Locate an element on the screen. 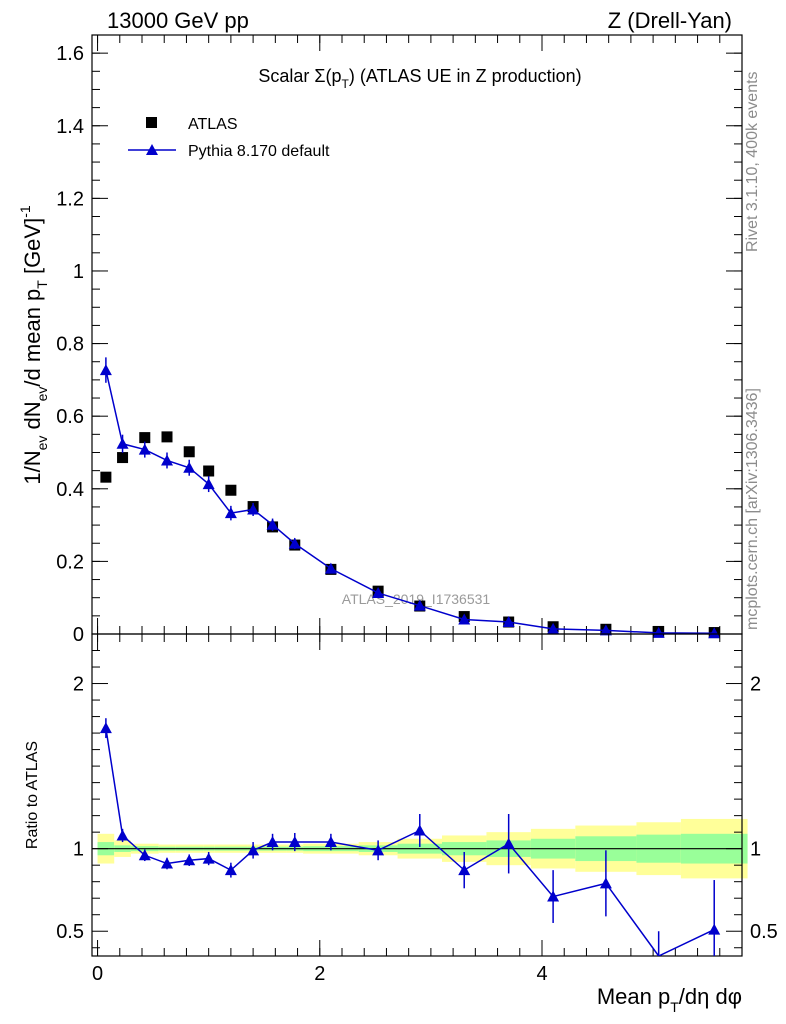  main-y-tick-label: 0.4 is located at coordinates (70, 490).